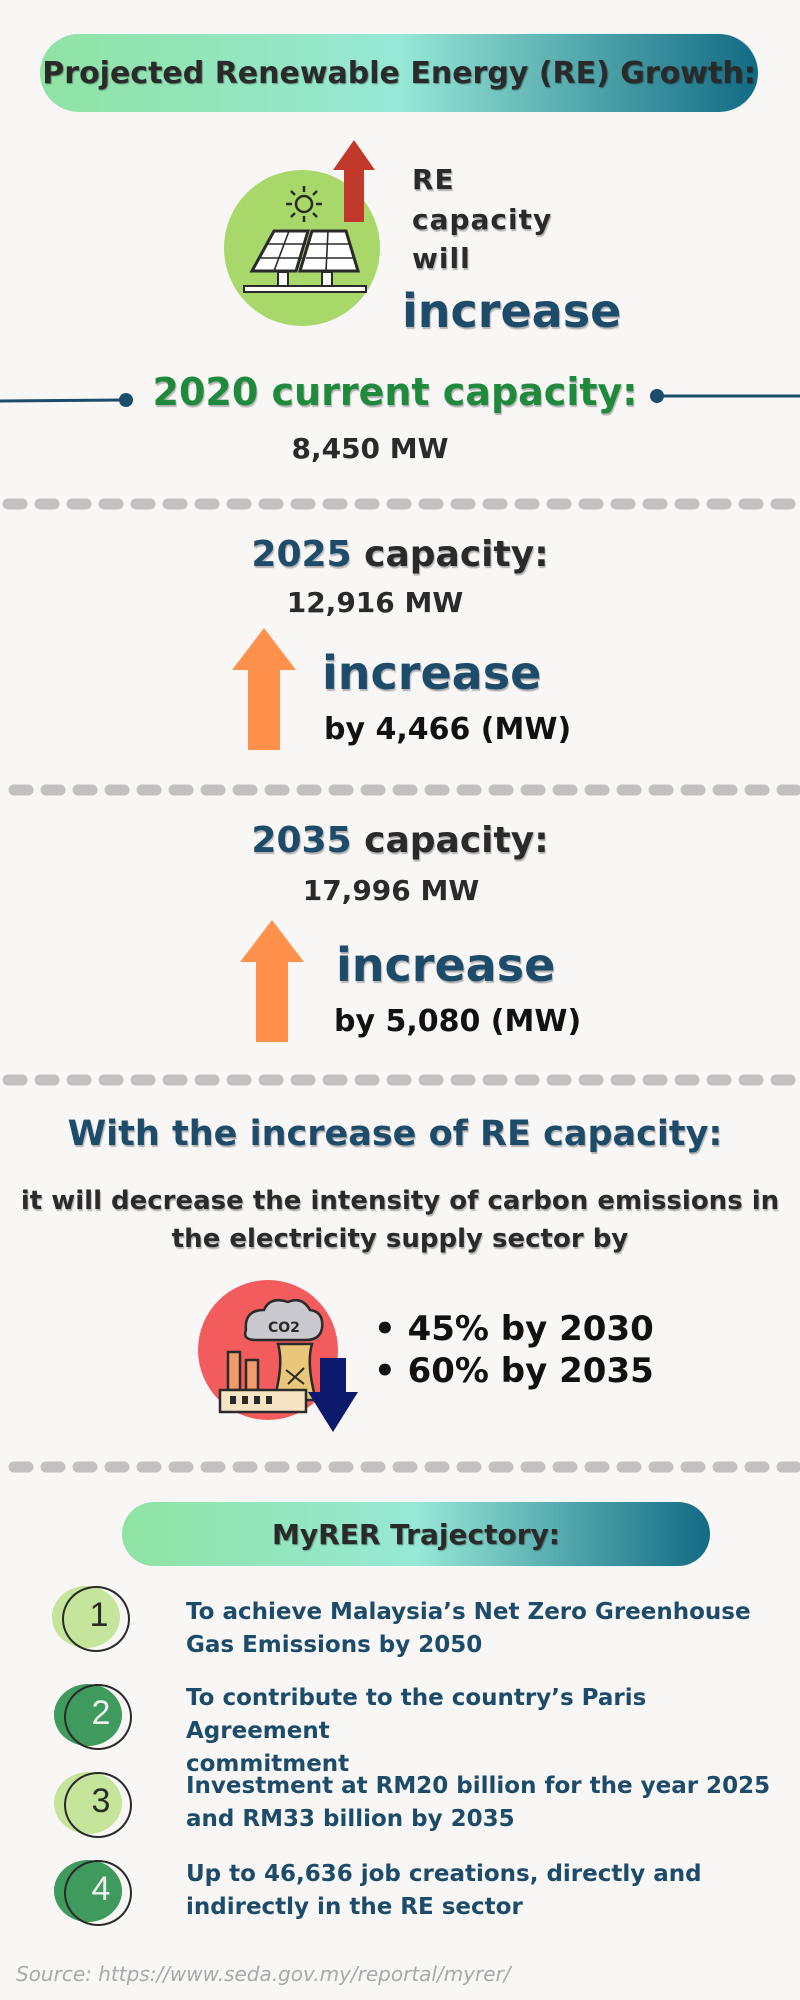 The height and width of the screenshot is (2000, 800). Describe the element at coordinates (432, 673) in the screenshot. I see `increase-2025-word: increase` at that location.